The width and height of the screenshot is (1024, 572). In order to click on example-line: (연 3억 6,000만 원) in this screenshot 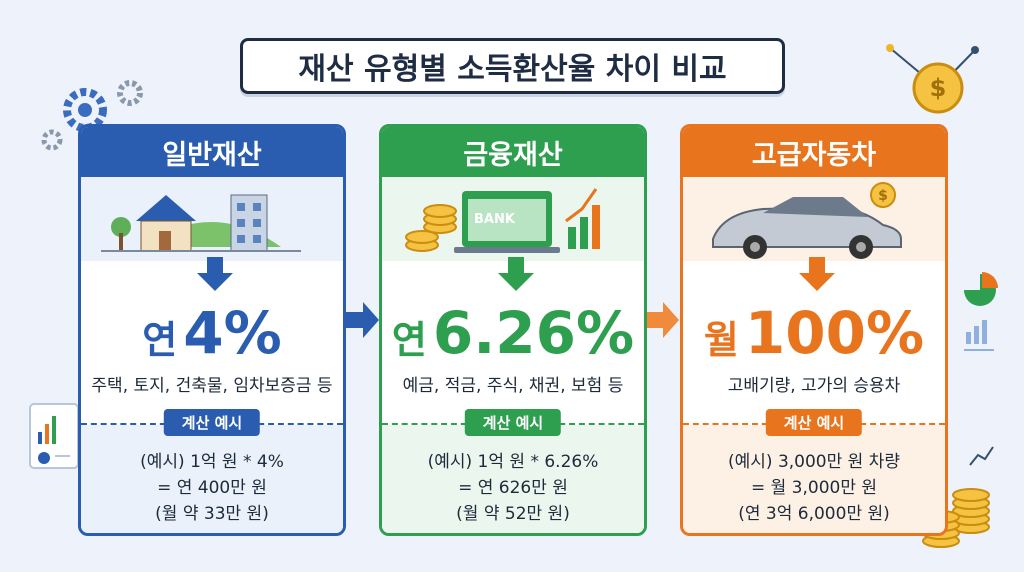, I will do `click(814, 514)`.